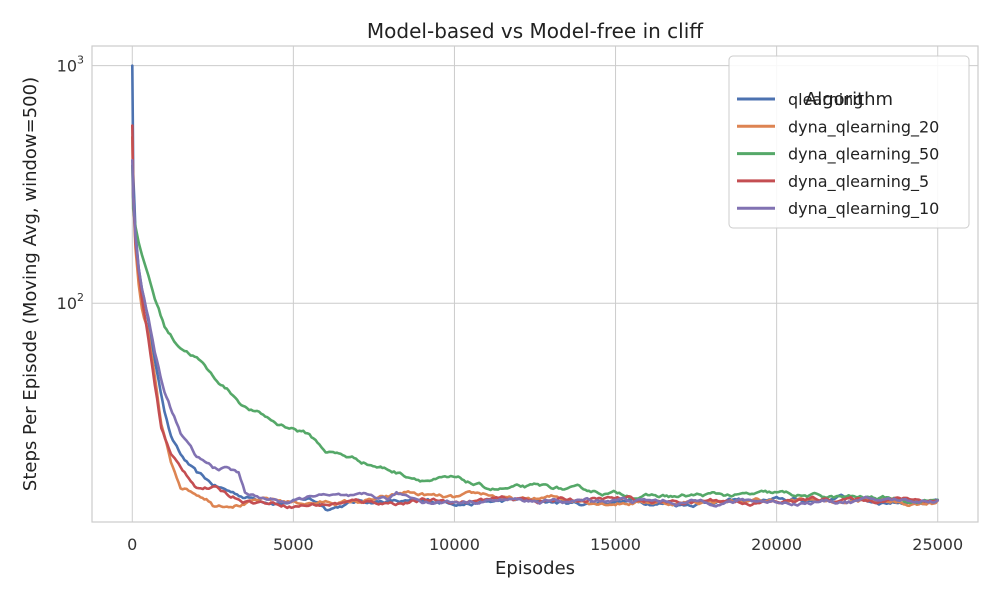 The height and width of the screenshot is (600, 1000). What do you see at coordinates (293, 544) in the screenshot?
I see `x-tick-label: 5000` at bounding box center [293, 544].